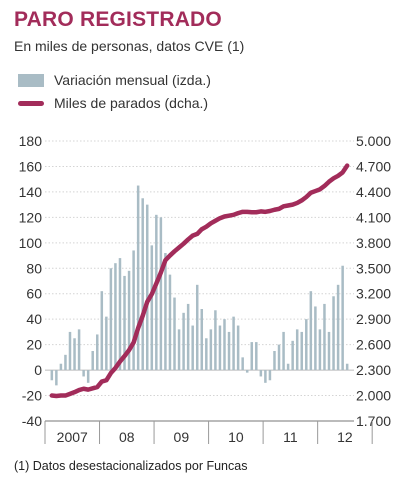 The height and width of the screenshot is (482, 414). What do you see at coordinates (373, 243) in the screenshot?
I see `y-right-tick-label: 3.800` at bounding box center [373, 243].